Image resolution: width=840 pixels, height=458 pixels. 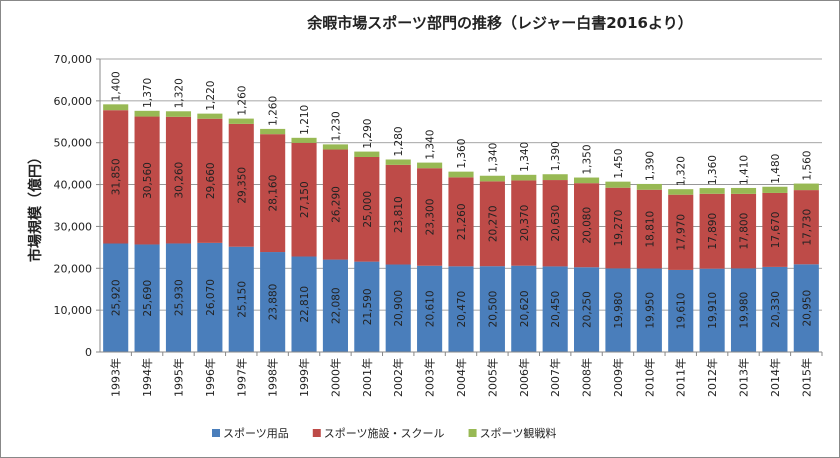 What do you see at coordinates (461, 377) in the screenshot?
I see `x-tick-label: 2004年` at bounding box center [461, 377].